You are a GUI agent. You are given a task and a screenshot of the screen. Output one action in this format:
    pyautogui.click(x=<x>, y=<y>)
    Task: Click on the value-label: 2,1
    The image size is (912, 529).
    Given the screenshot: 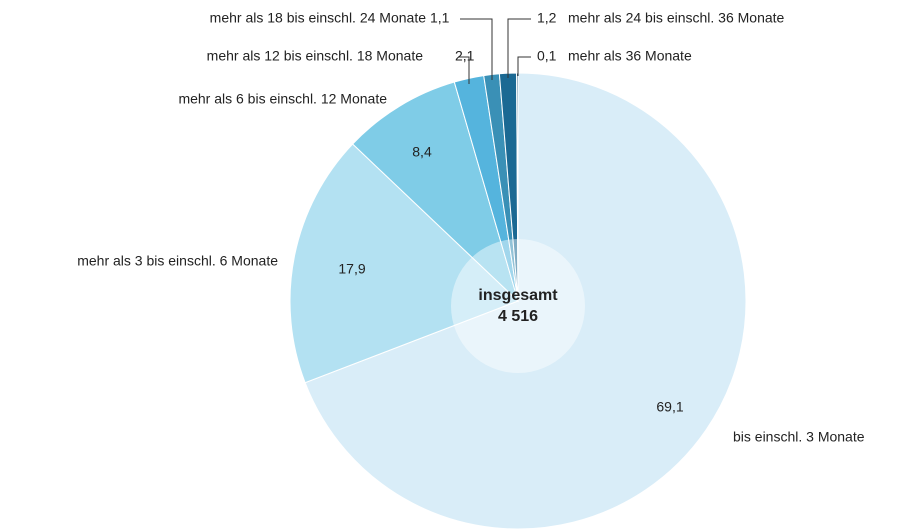 What is the action you would take?
    pyautogui.click(x=465, y=56)
    